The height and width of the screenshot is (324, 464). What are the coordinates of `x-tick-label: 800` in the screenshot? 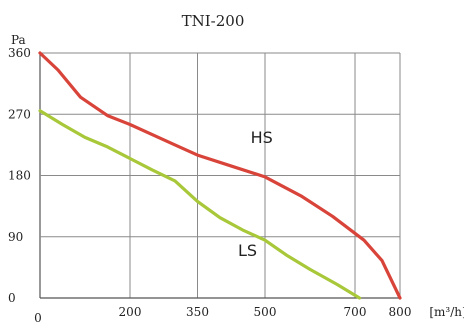 It's located at (400, 312).